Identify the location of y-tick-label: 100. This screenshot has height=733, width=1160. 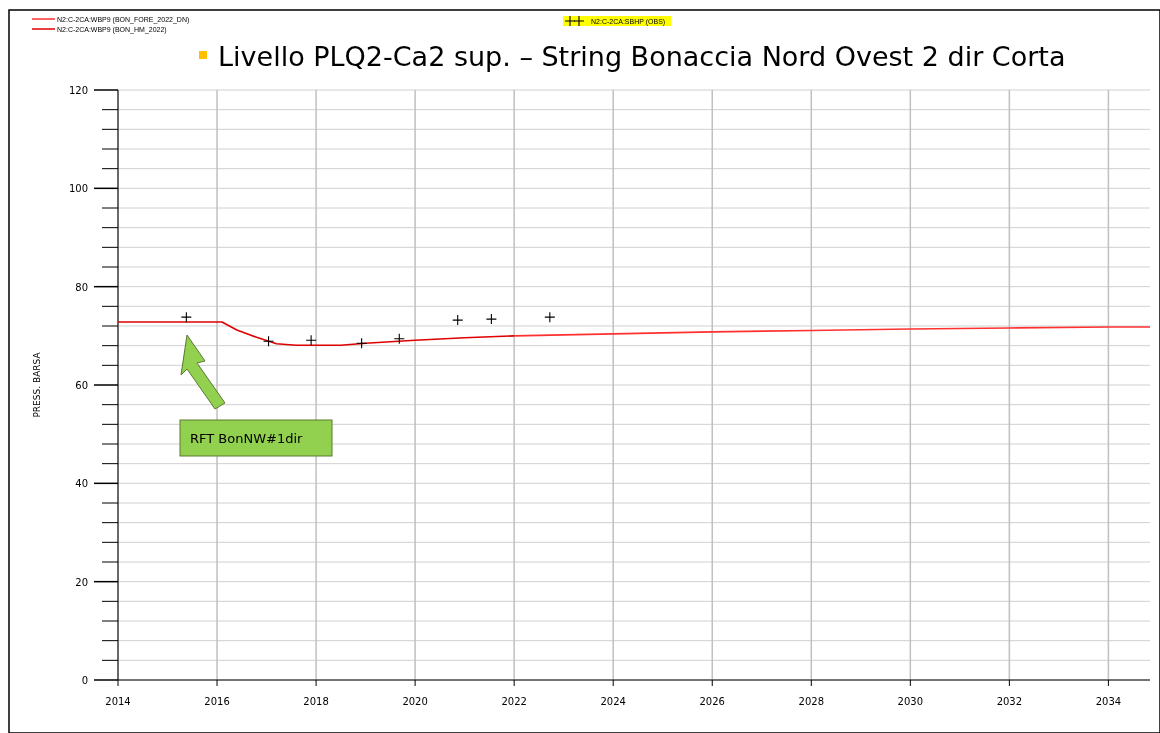
(78, 189).